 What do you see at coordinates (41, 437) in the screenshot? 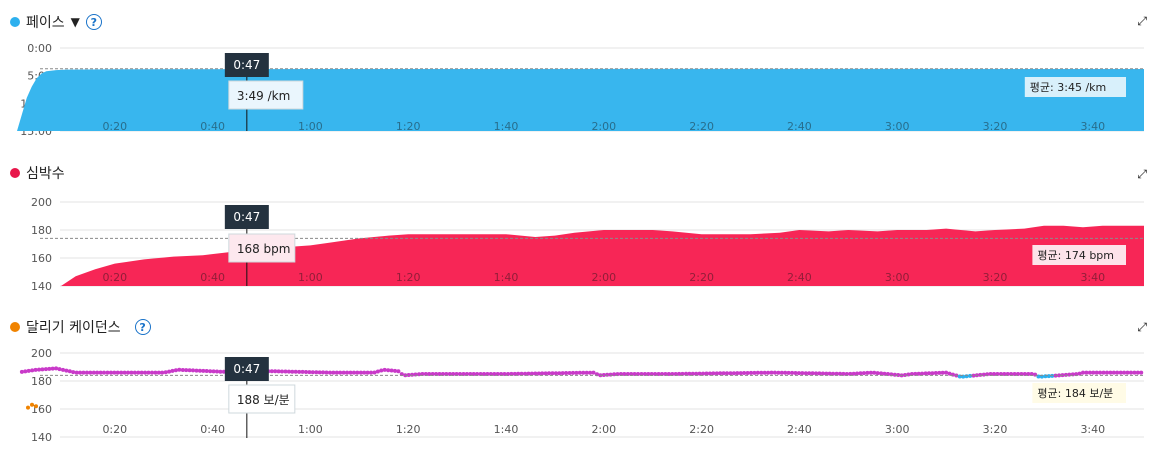
I see `y-tick-label: 140` at bounding box center [41, 437].